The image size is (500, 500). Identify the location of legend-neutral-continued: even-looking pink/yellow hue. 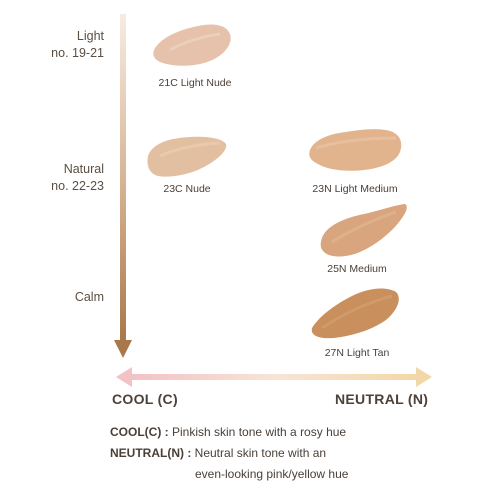
(272, 474).